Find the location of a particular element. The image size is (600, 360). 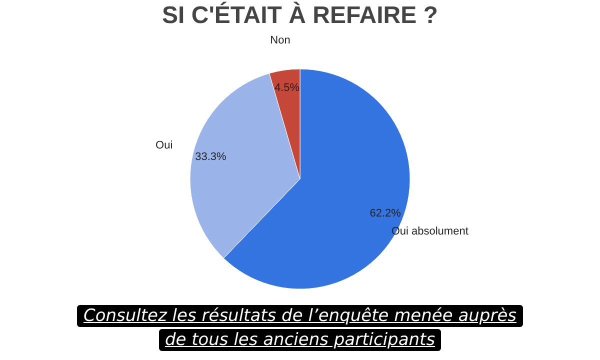

chart-title: SI C'ÉTAIT À REFAIRE ? is located at coordinates (300, 15).